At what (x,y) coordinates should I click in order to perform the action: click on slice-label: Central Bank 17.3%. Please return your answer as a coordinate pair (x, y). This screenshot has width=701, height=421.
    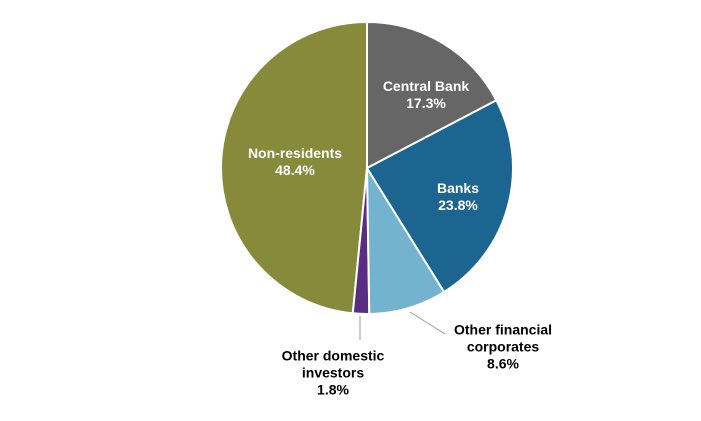
    Looking at the image, I should click on (426, 95).